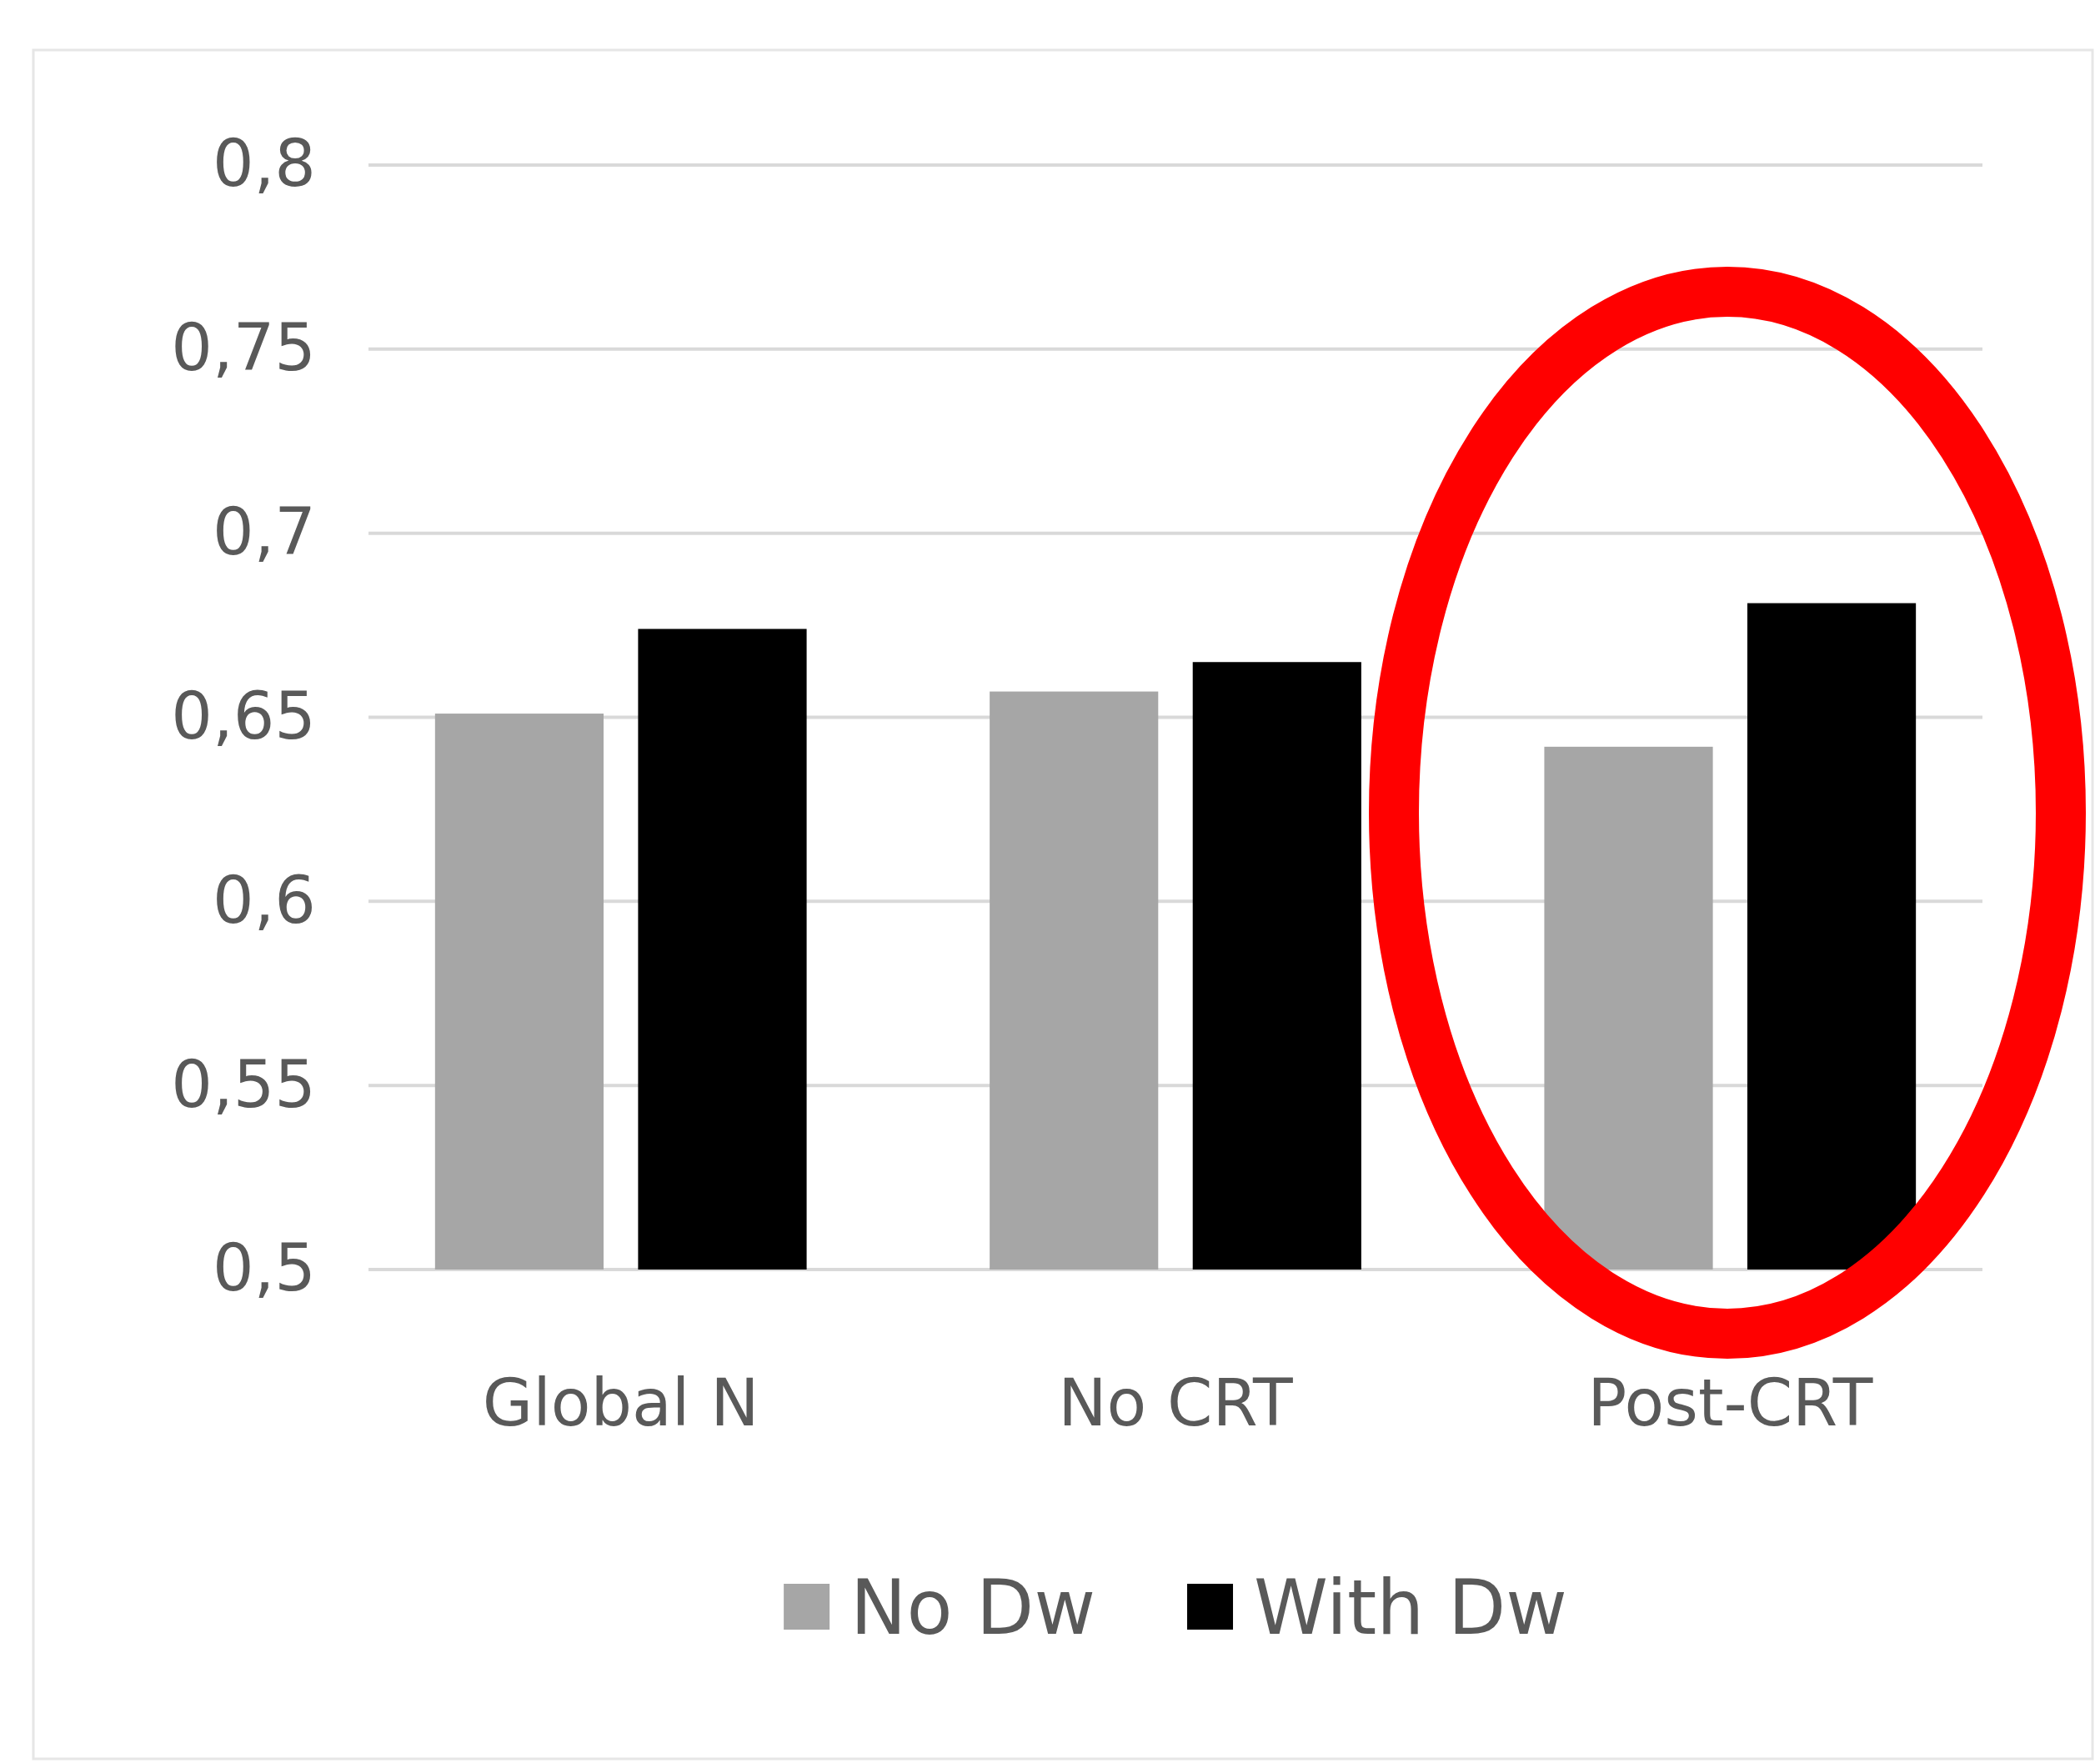 The image size is (2100, 1763). What do you see at coordinates (1730, 1402) in the screenshot?
I see `x-tick-label: Post-CRT` at bounding box center [1730, 1402].